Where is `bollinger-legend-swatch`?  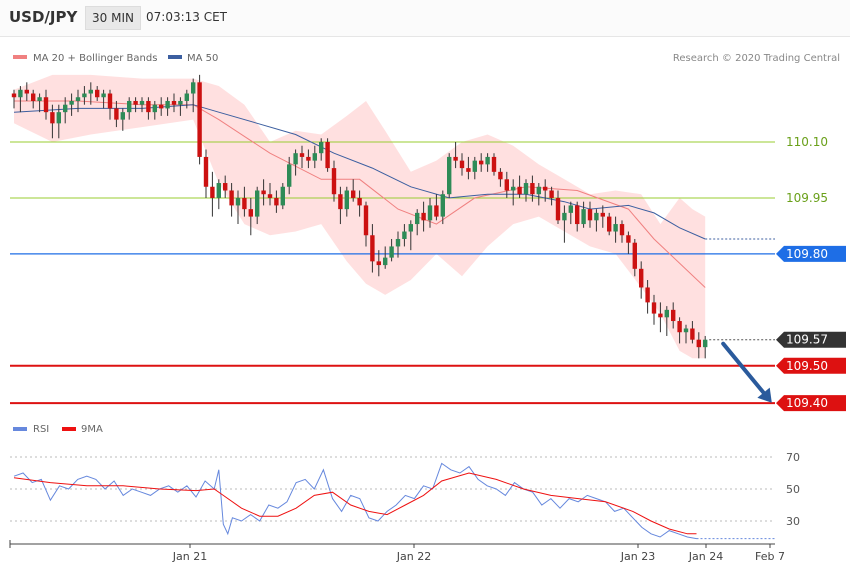 bollinger-legend-swatch is located at coordinates (20, 57).